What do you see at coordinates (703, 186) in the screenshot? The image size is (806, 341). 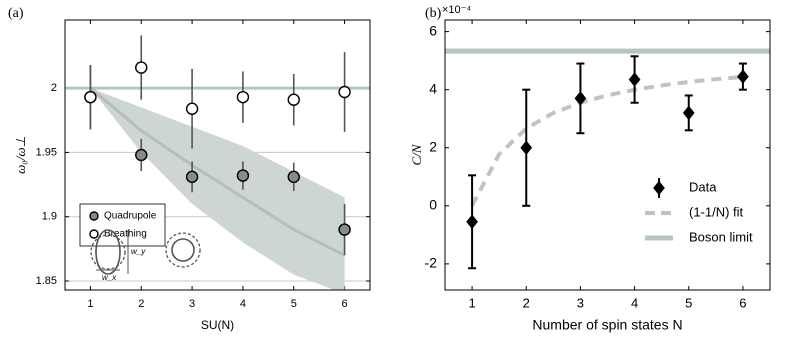 I see `legend-label: Data` at bounding box center [703, 186].